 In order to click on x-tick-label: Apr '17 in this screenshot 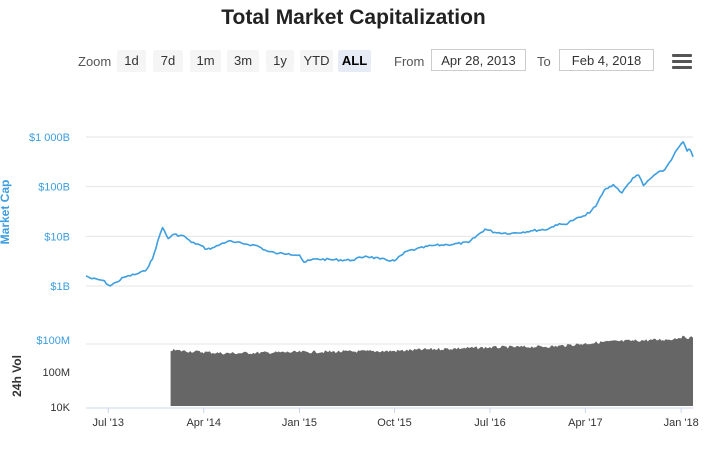, I will do `click(585, 423)`.